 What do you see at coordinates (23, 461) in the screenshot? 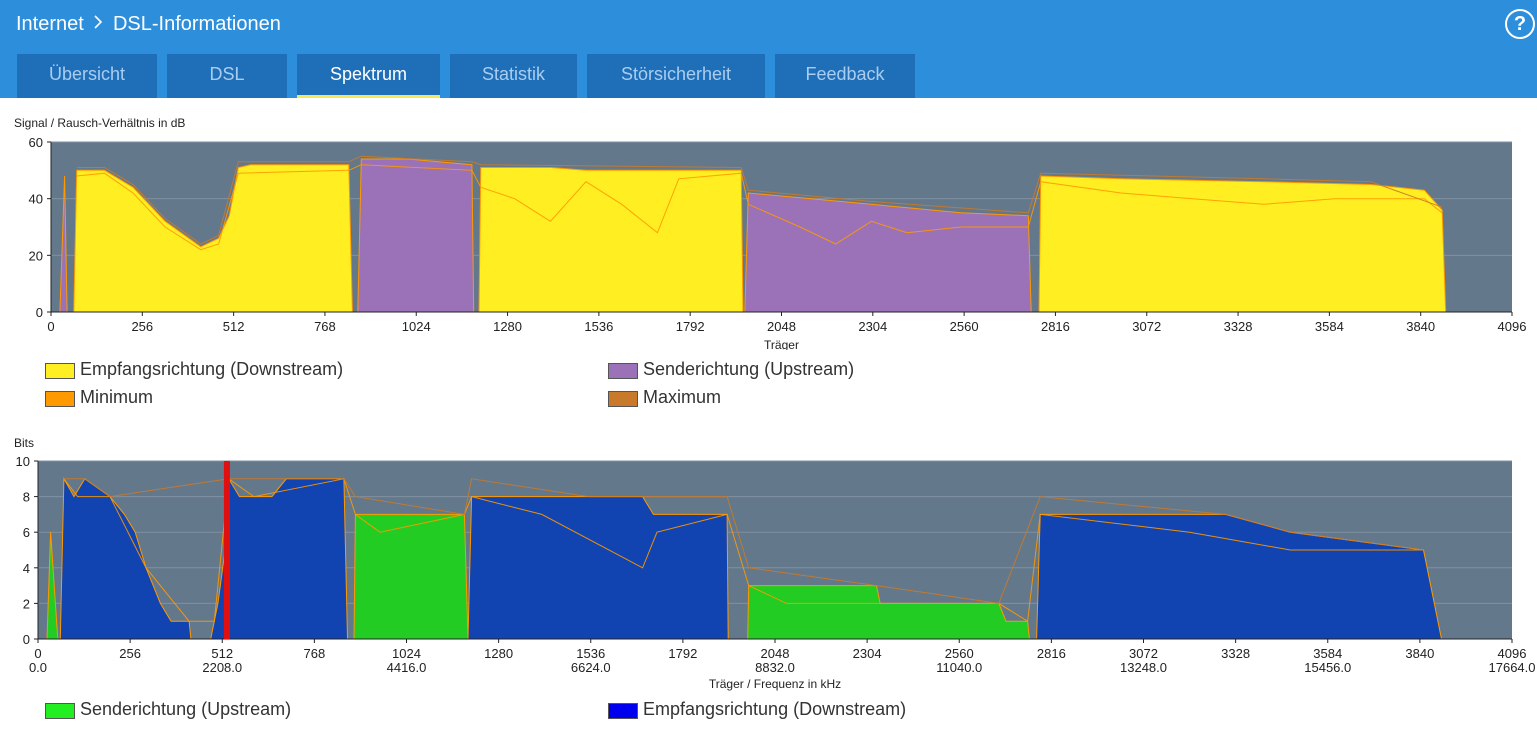
I see `y-tick-label: 10` at bounding box center [23, 461].